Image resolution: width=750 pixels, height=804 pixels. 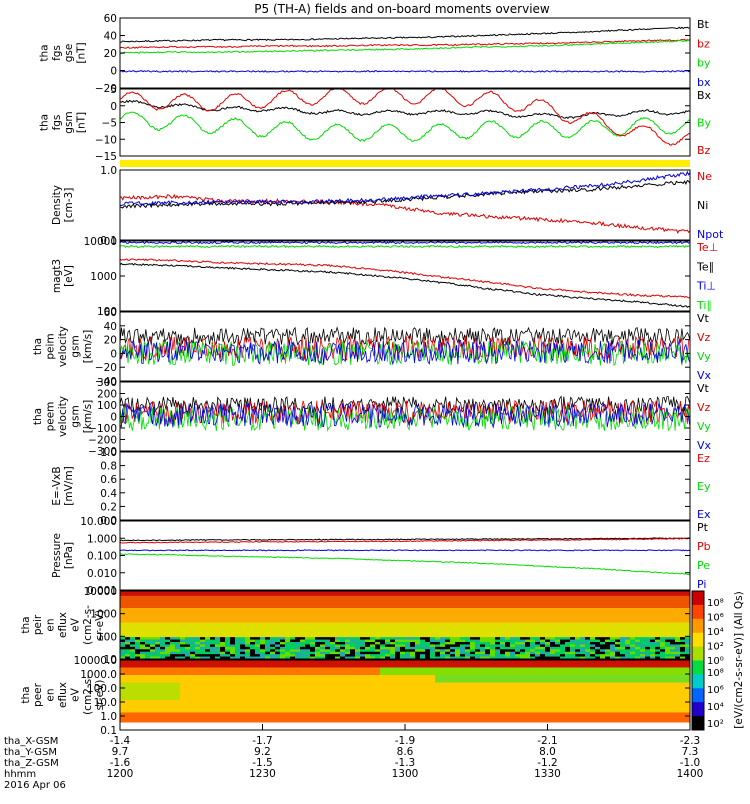 What do you see at coordinates (88, 417) in the screenshot?
I see `ylabel-line: [km/s]` at bounding box center [88, 417].